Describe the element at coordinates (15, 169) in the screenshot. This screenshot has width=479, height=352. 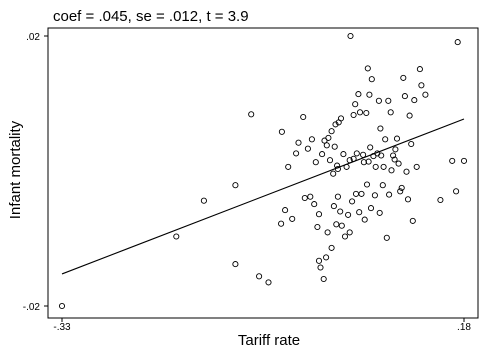
I see `y-axis-label: Infant mortality` at that location.